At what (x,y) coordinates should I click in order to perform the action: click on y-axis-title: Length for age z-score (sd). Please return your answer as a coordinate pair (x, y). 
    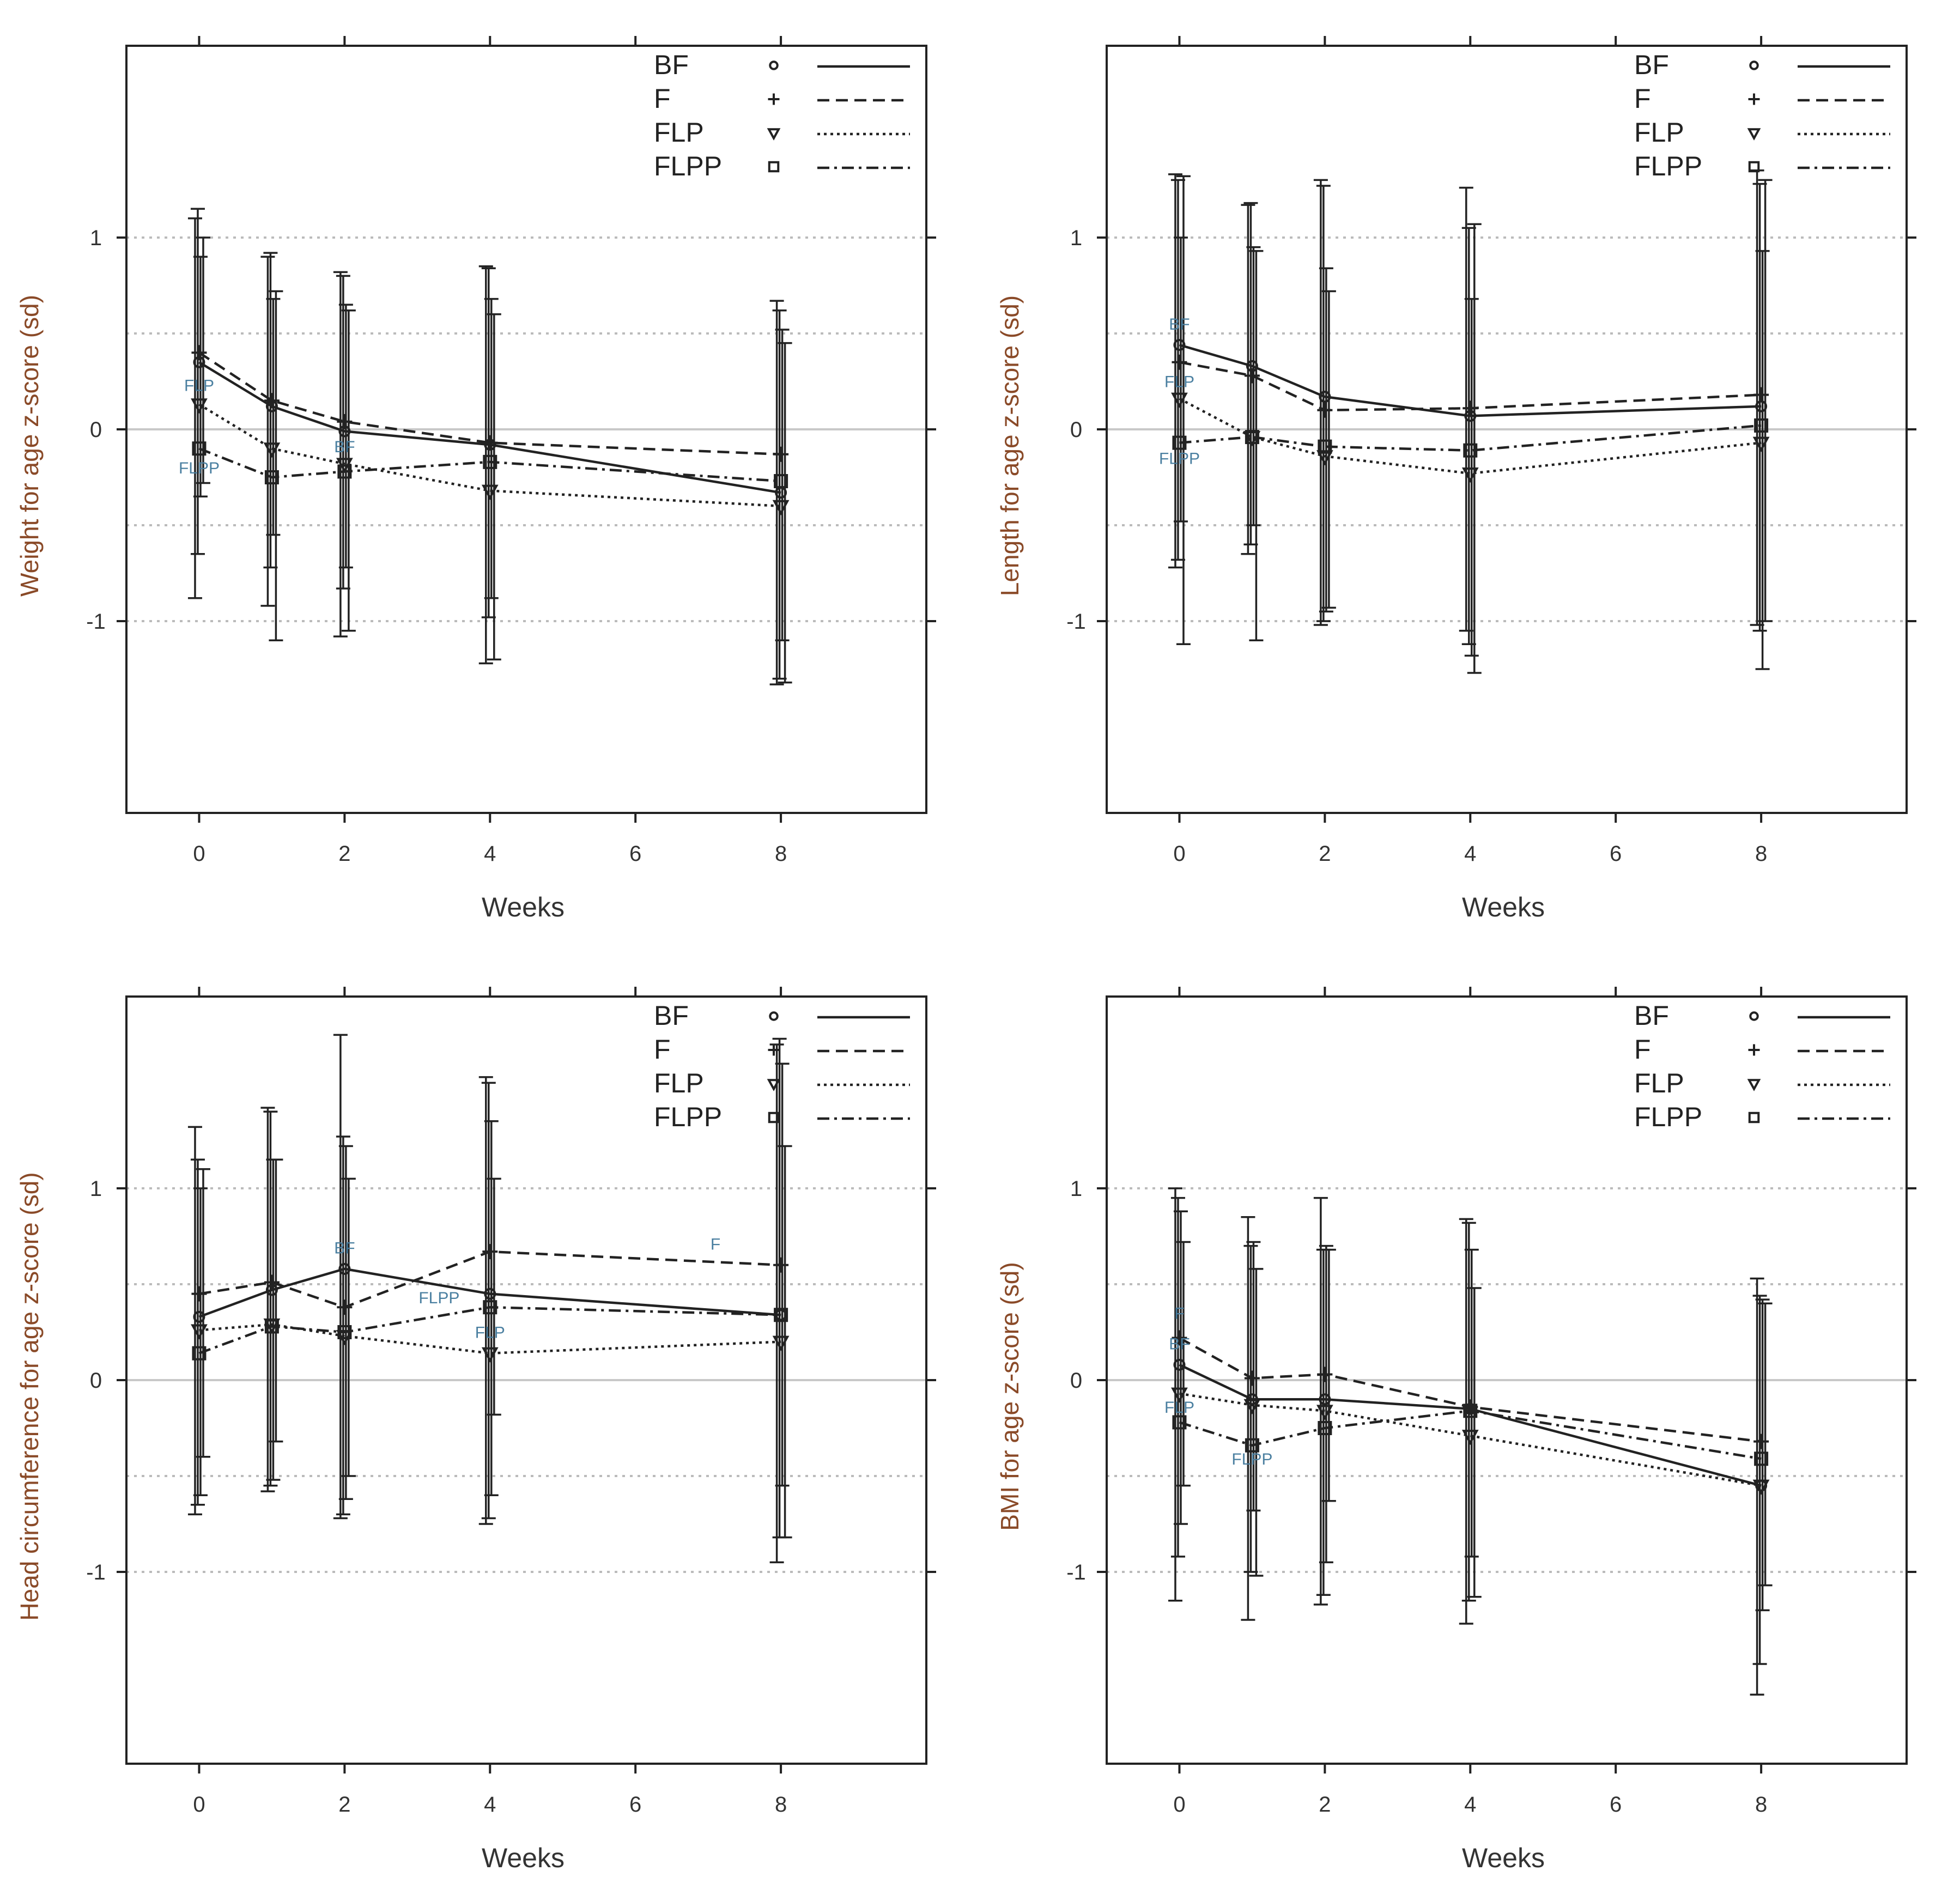
    Looking at the image, I should click on (1010, 445).